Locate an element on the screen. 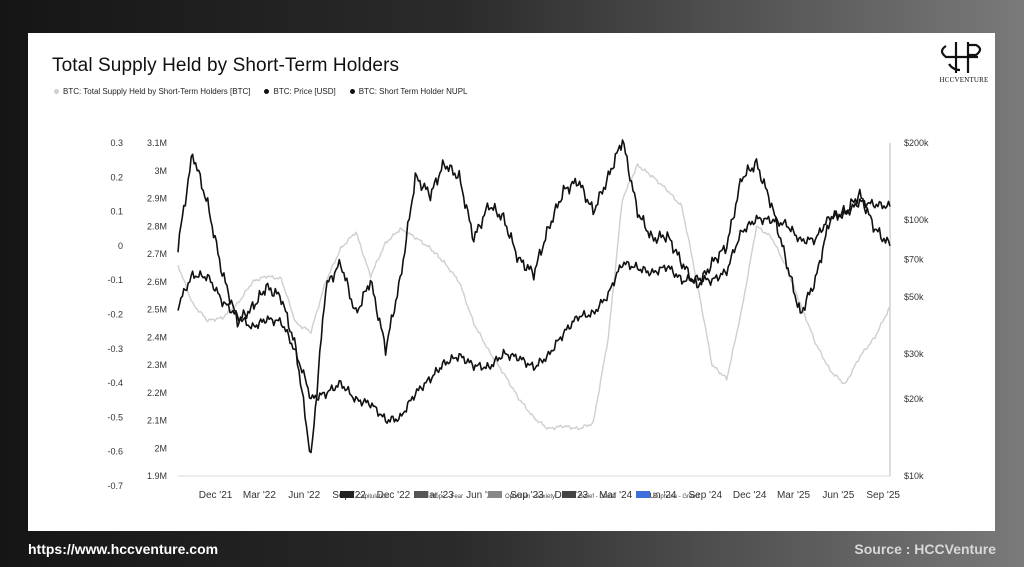  zone-legend-label: Hope - Fear is located at coordinates (447, 497).